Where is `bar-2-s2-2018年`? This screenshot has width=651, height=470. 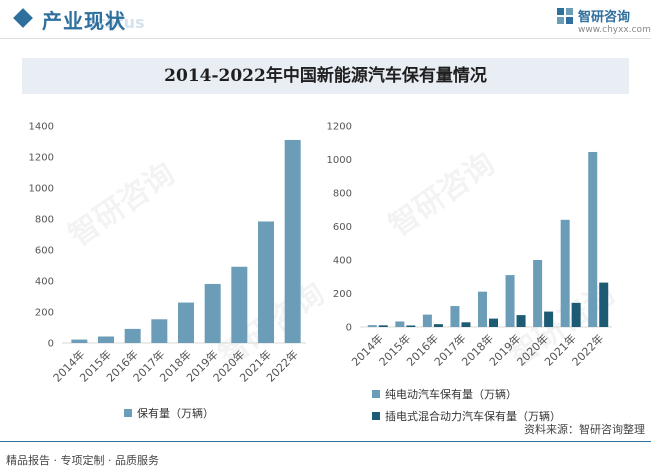 bar-2-s2-2018年 is located at coordinates (493, 322).